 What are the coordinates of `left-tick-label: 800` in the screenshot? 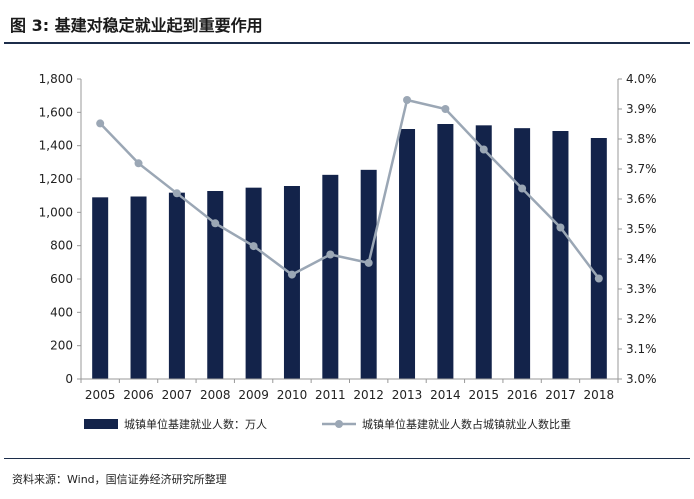 It's located at (61, 246).